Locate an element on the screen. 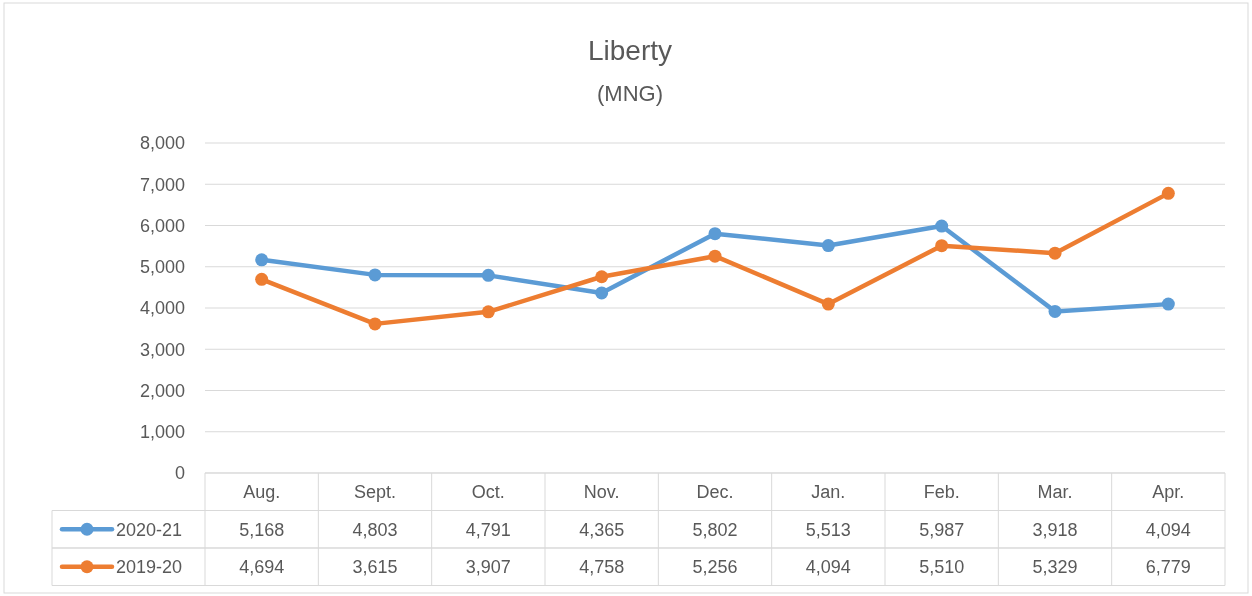 This screenshot has height=596, width=1252. data-label: 4,803 is located at coordinates (375, 529).